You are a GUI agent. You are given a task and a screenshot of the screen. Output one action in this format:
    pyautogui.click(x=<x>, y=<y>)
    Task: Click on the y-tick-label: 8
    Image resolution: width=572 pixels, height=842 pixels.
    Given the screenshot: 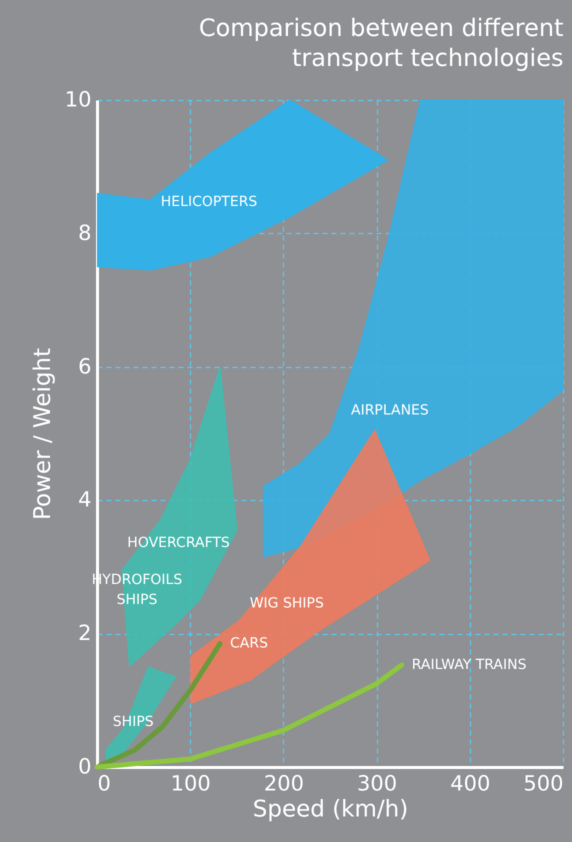 What is the action you would take?
    pyautogui.click(x=85, y=232)
    